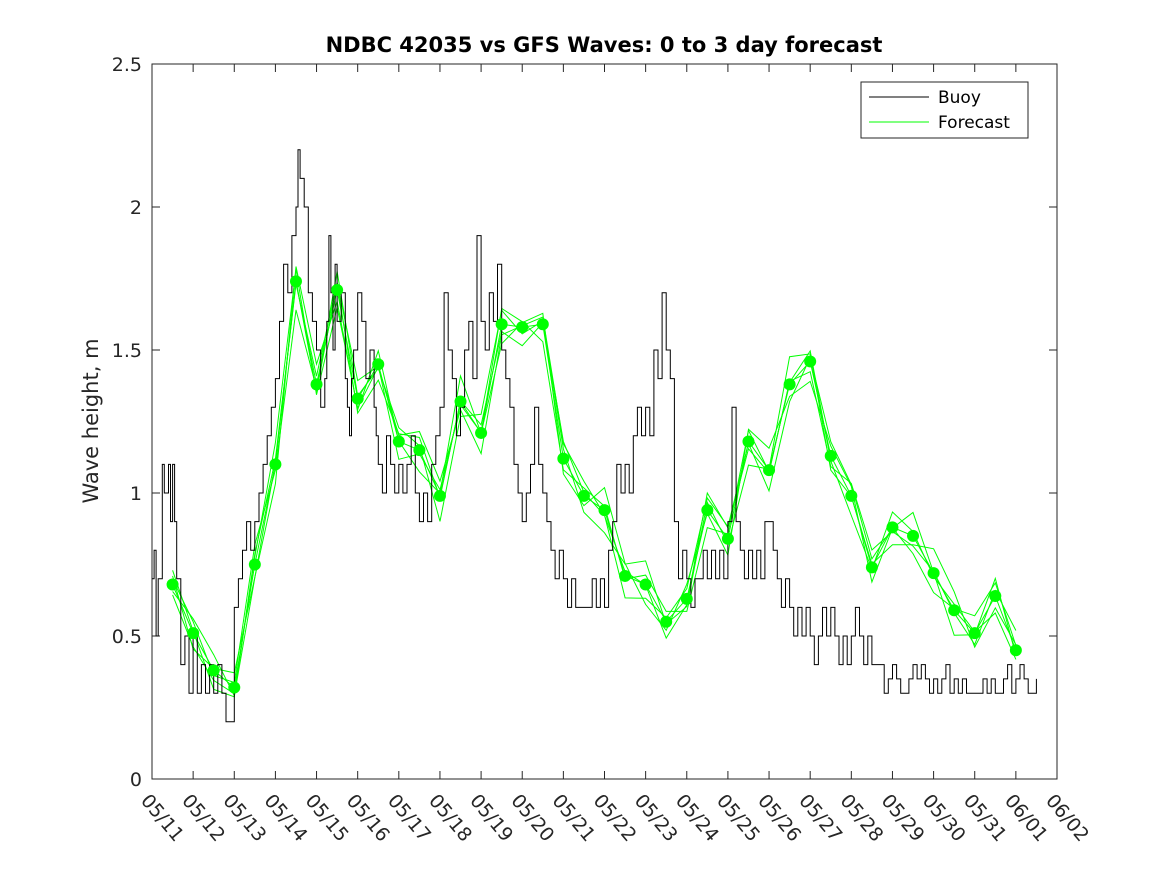 Image resolution: width=1167 pixels, height=875 pixels. I want to click on legend-box, so click(944, 110).